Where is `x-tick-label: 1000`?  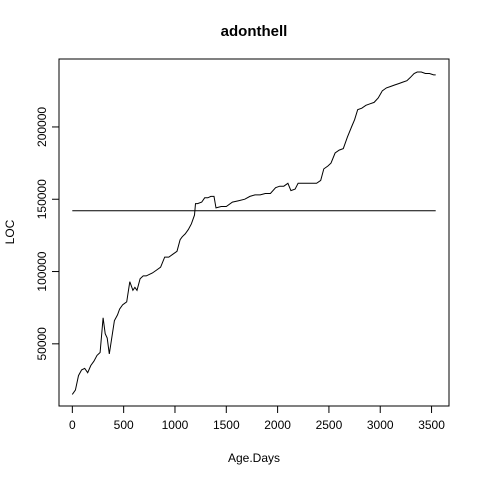 x-tick-label: 1000 is located at coordinates (175, 425).